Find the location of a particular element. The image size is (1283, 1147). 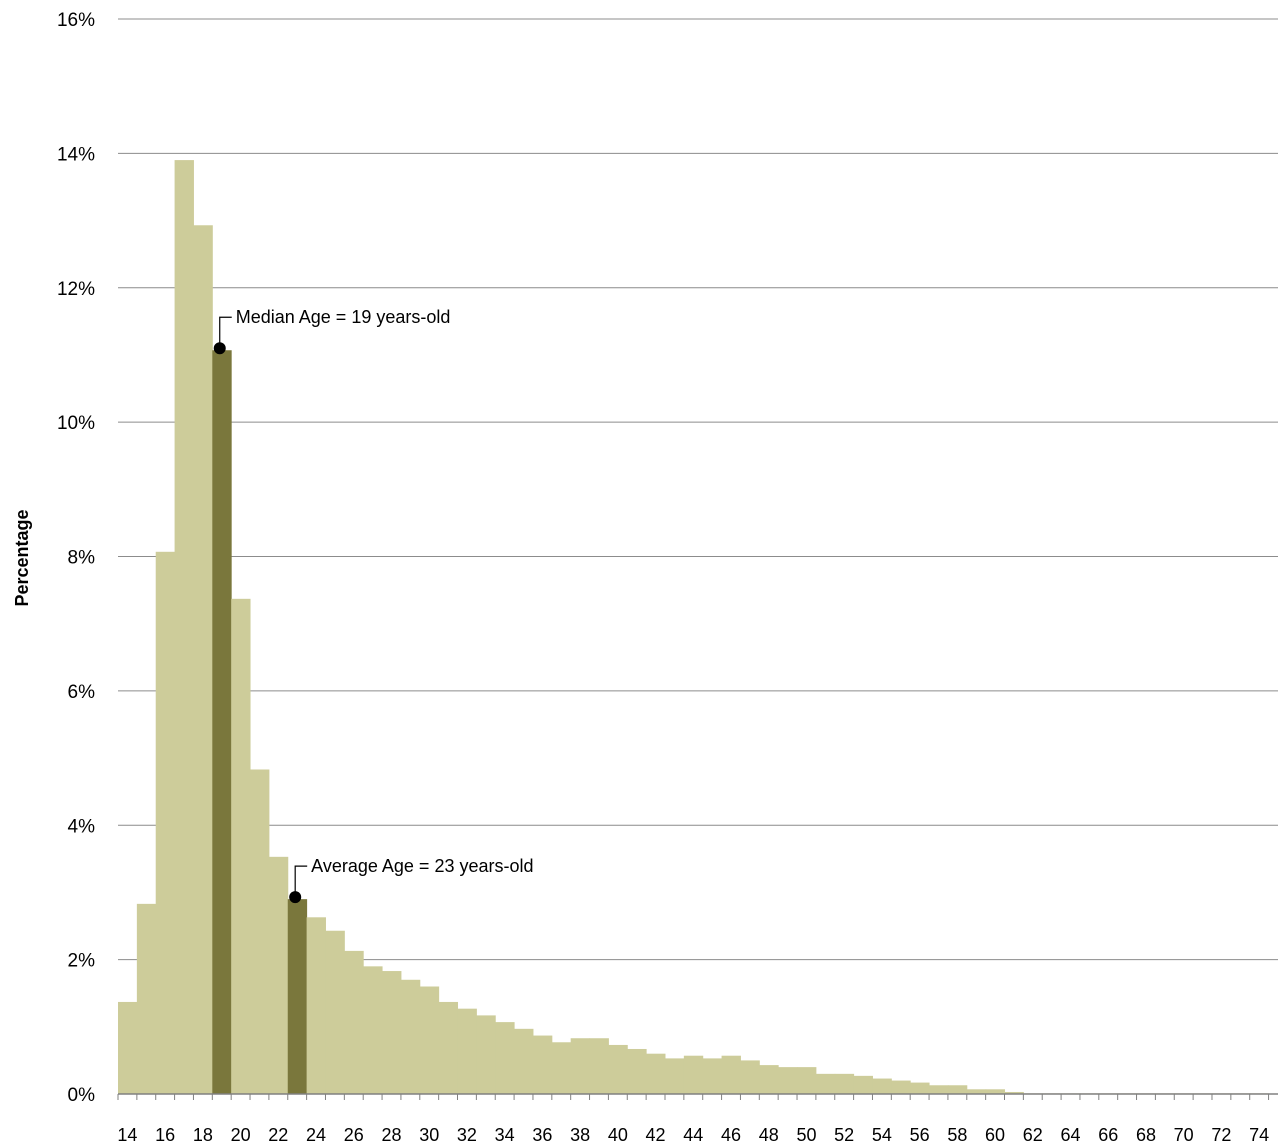

x-tick-label: 20 is located at coordinates (241, 1135).